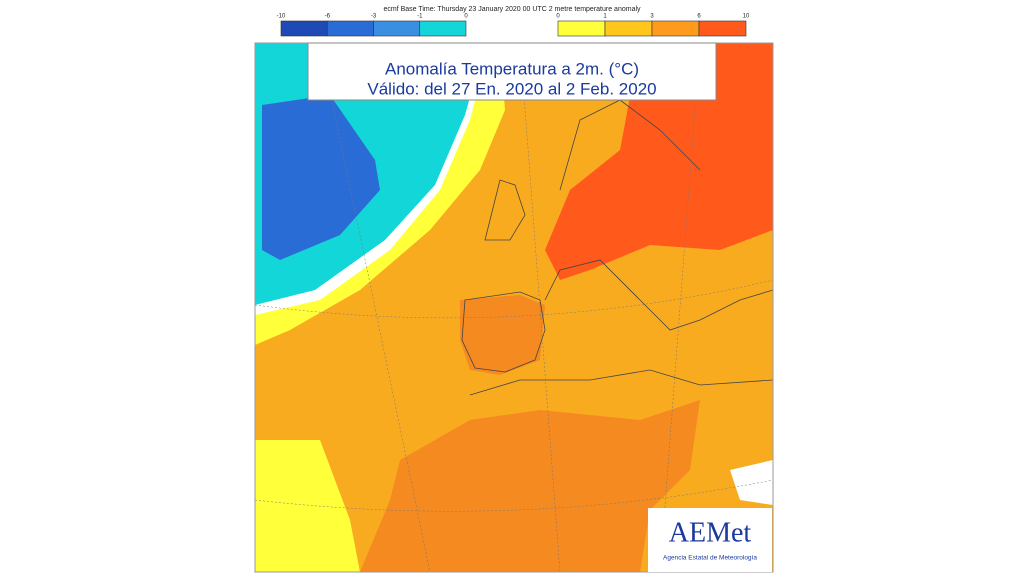  I want to click on legend-label: 10, so click(746, 17).